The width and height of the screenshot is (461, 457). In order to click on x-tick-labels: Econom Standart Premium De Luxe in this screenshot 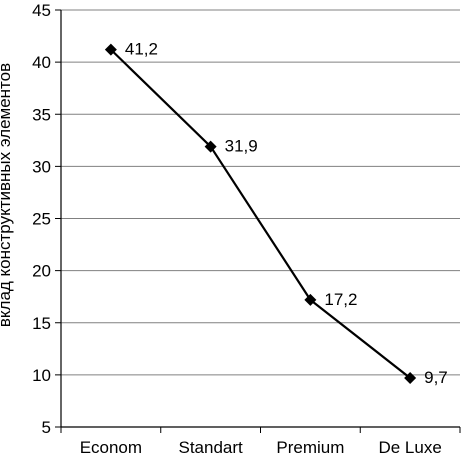, I will do `click(261, 447)`.